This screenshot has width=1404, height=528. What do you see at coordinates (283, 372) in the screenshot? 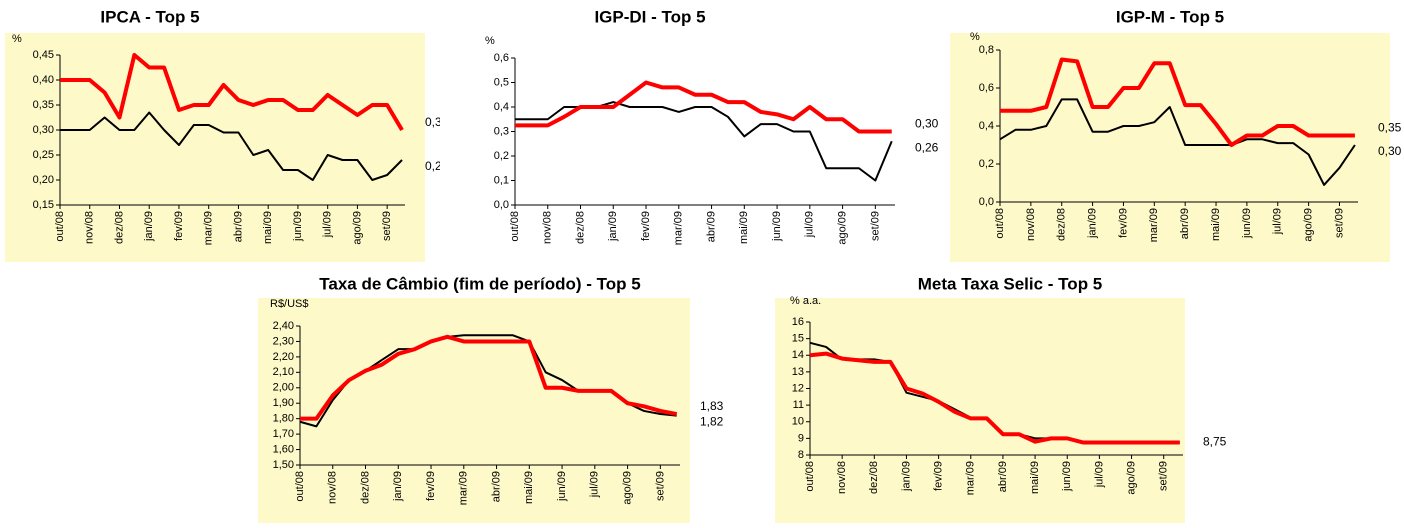
I see `y-tick-label: 2,10` at bounding box center [283, 372].